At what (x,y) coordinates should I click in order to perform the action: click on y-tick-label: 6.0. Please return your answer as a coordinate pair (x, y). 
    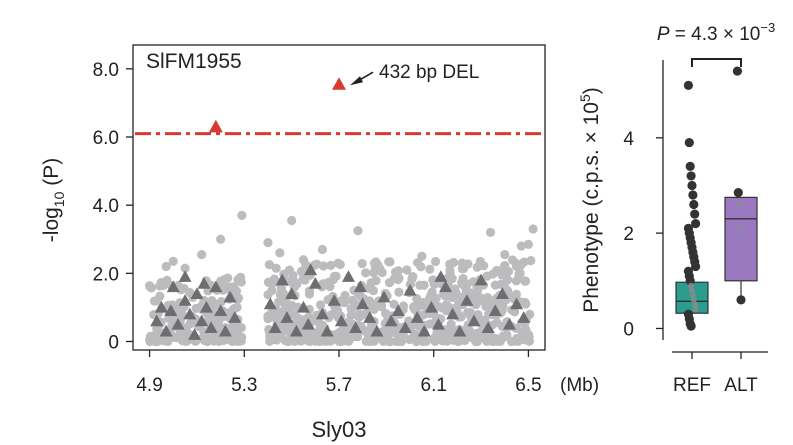
    Looking at the image, I should click on (106, 138).